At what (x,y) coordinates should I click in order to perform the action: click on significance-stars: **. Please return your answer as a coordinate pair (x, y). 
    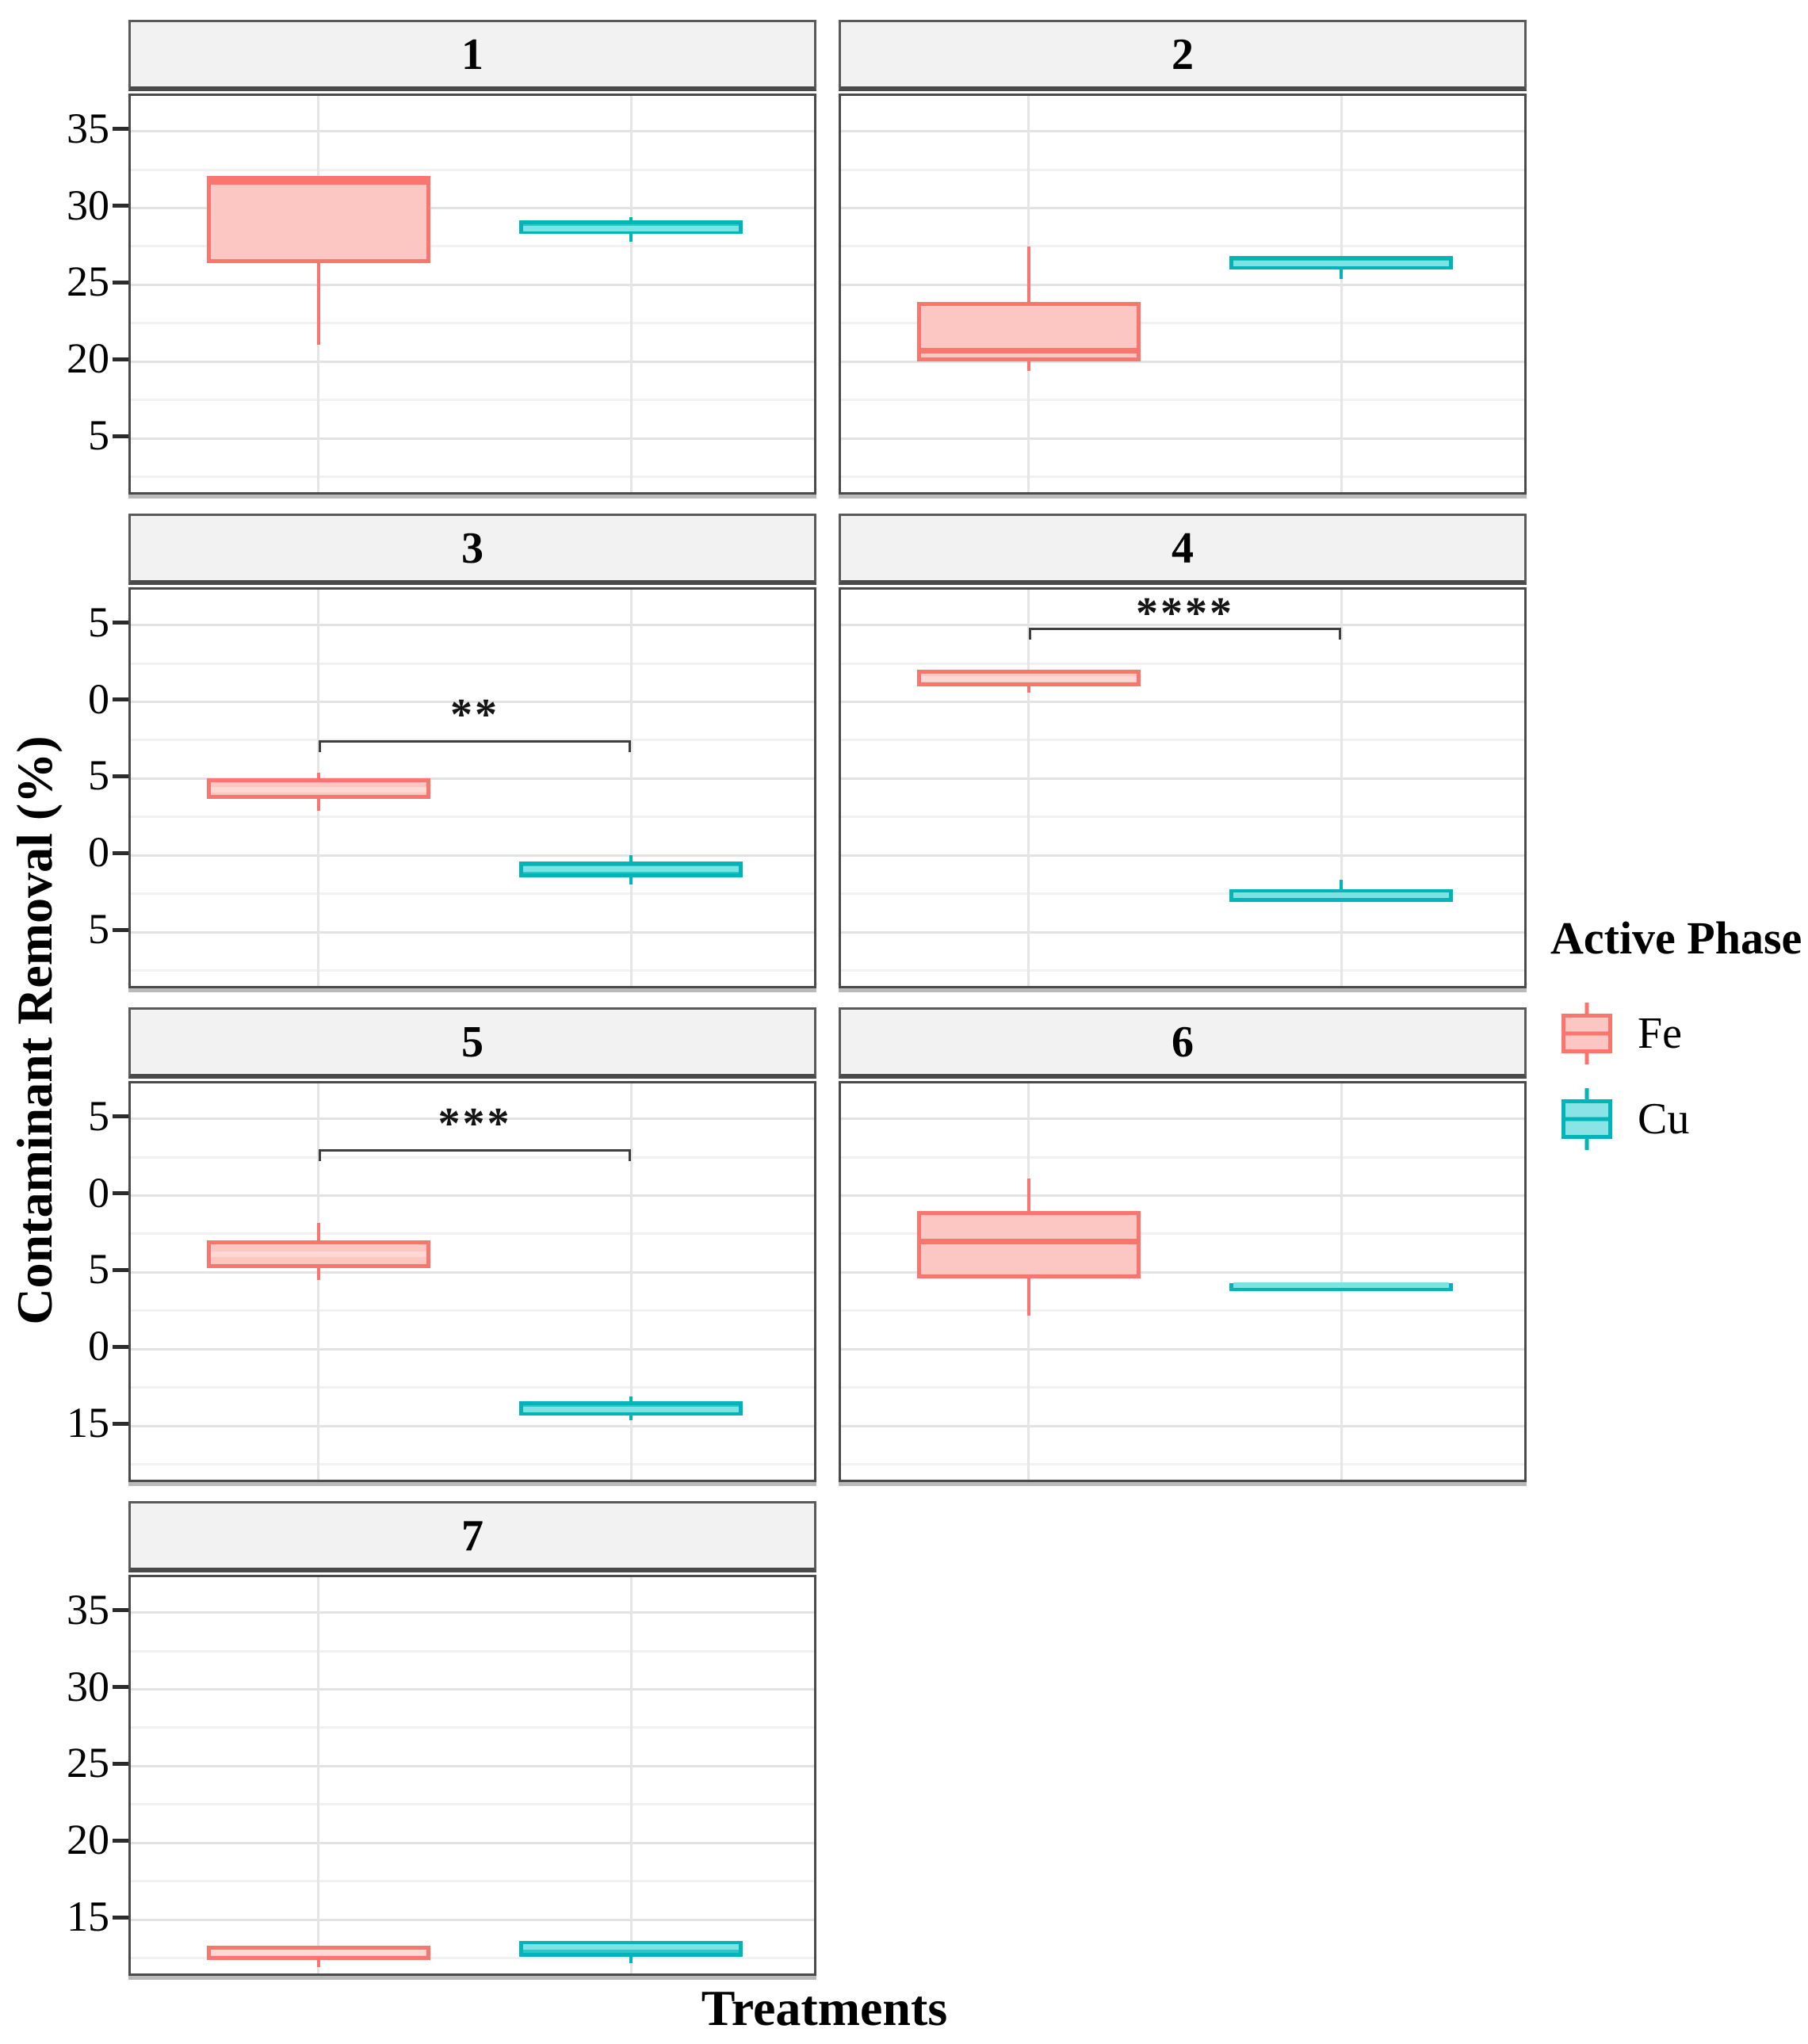
    Looking at the image, I should click on (474, 715).